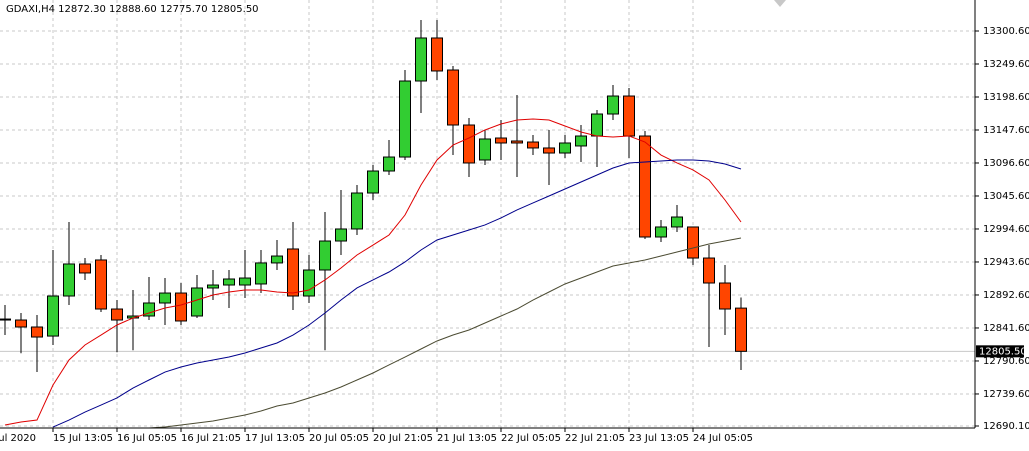  What do you see at coordinates (1006, 328) in the screenshot?
I see `y-tick-label: 12841.60` at bounding box center [1006, 328].